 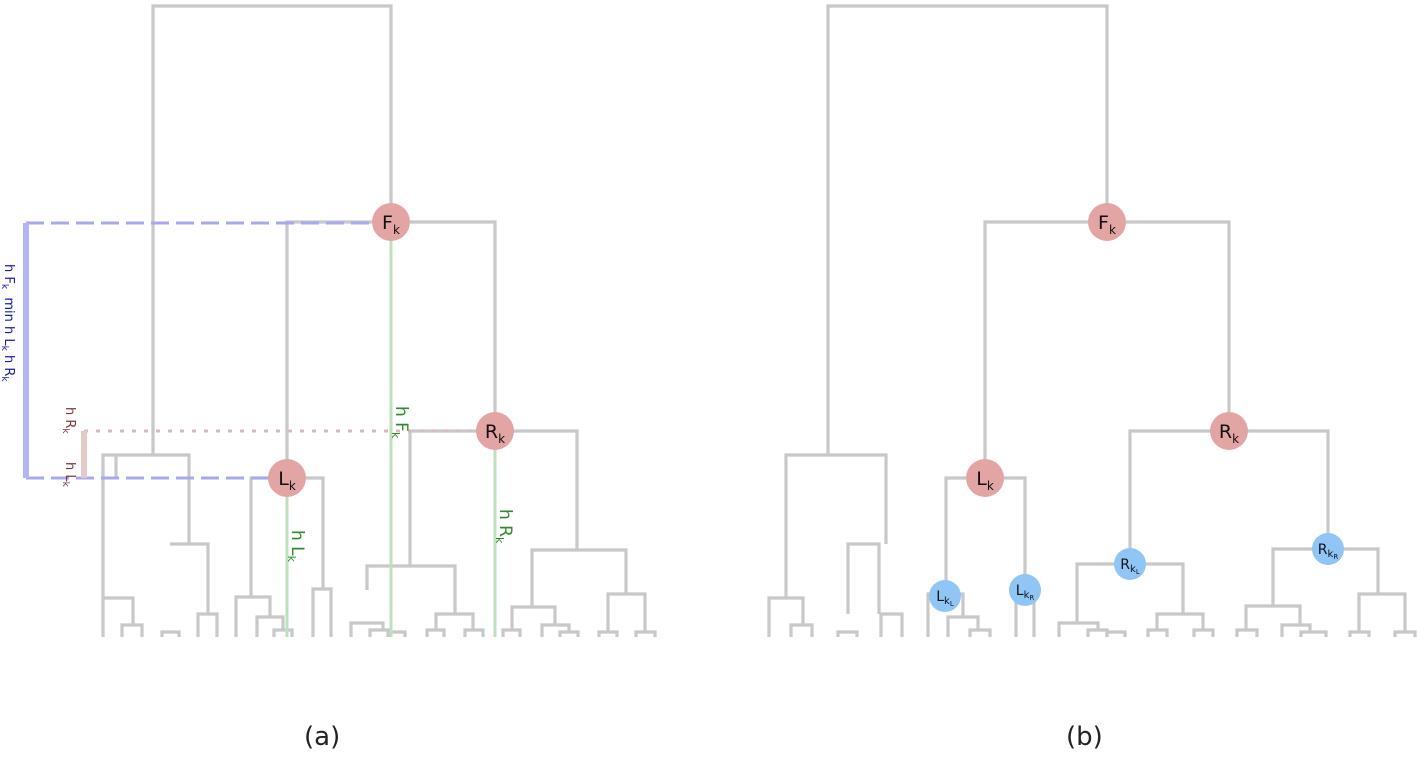 What do you see at coordinates (400, 422) in the screenshot?
I see `label-h-fk: h Fk` at bounding box center [400, 422].